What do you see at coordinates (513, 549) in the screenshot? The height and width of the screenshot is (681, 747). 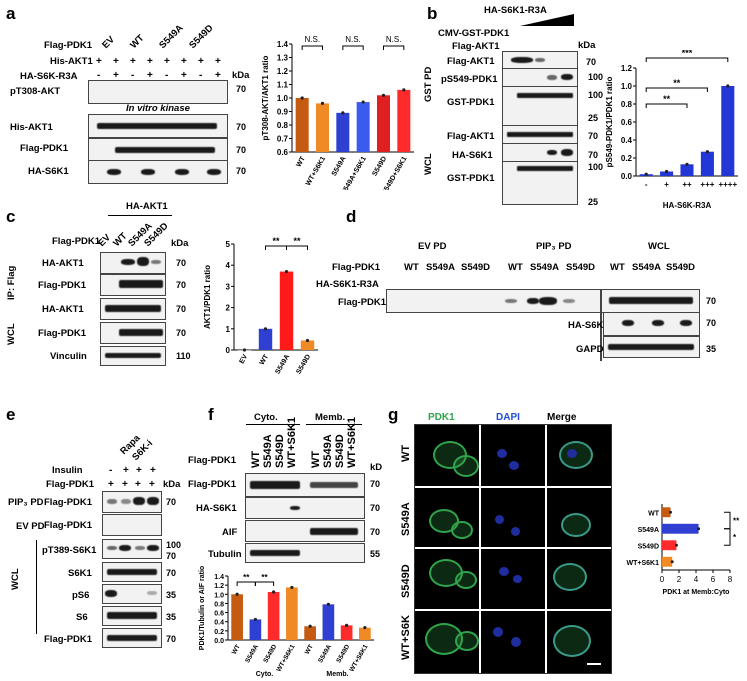 I see `micrograph-grid` at bounding box center [513, 549].